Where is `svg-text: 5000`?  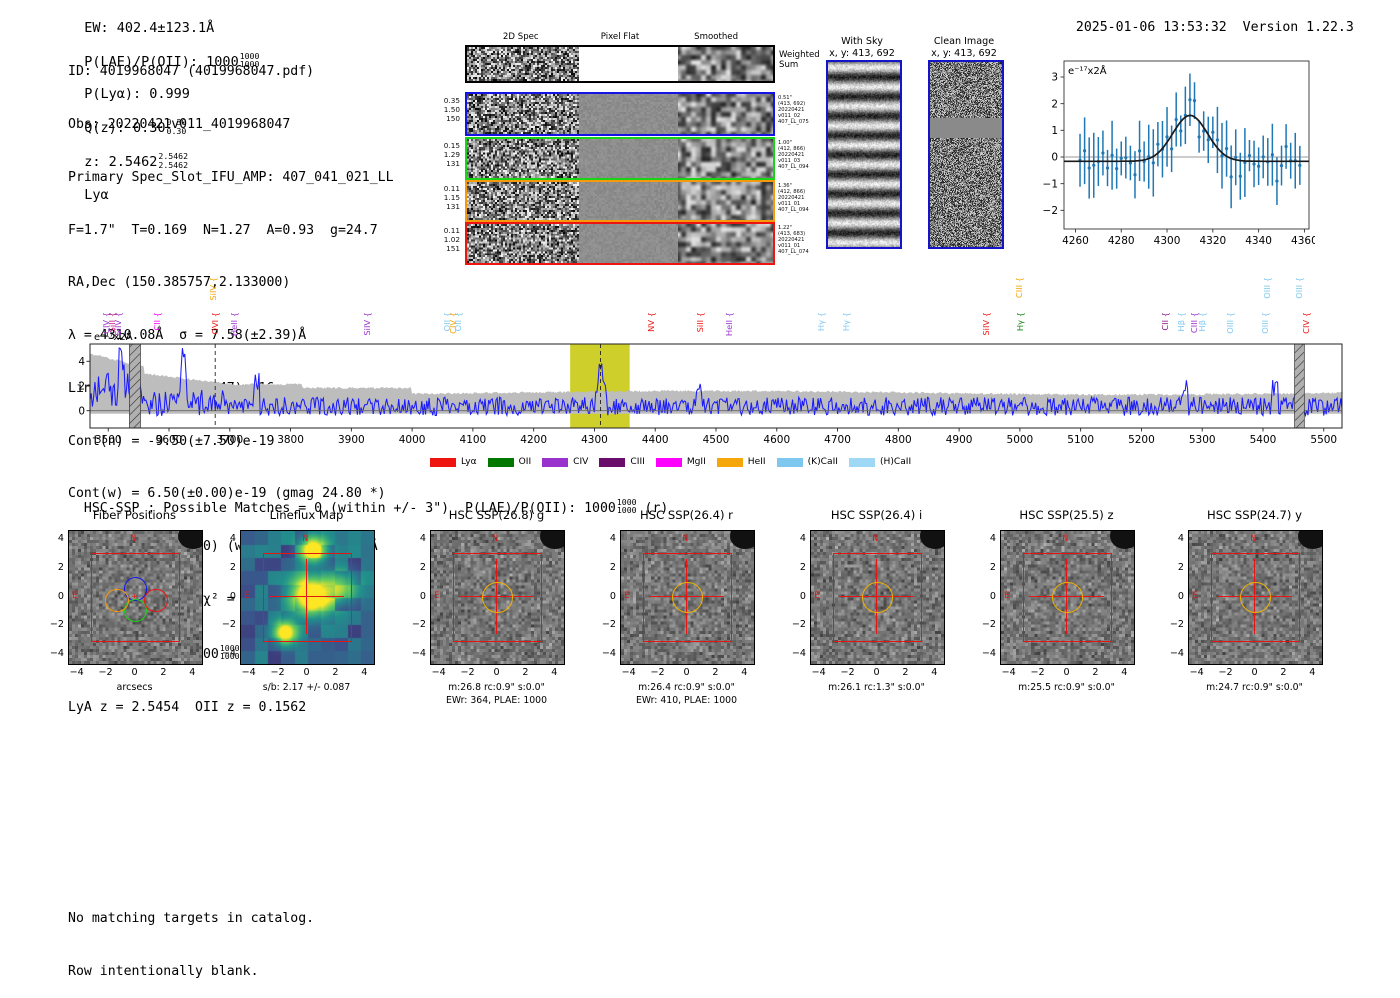 svg-text: 5000 is located at coordinates (1020, 440).